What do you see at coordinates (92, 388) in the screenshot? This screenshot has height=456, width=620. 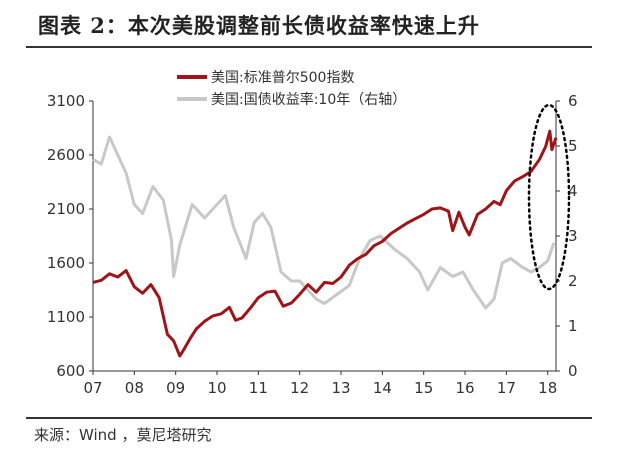 I see `x-tick-label: 07` at bounding box center [92, 388].